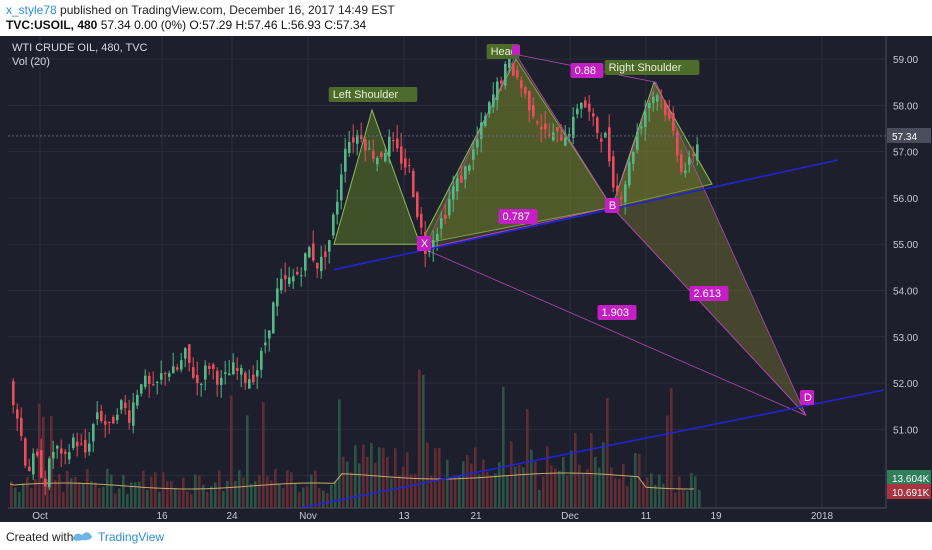 This screenshot has width=932, height=550. Describe the element at coordinates (31, 10) in the screenshot. I see `author-link: x_style78` at that location.